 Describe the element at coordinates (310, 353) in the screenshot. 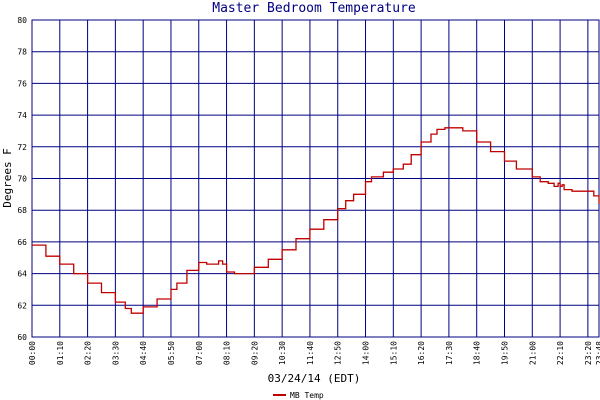

I see `x-tick-label: 11:40` at that location.